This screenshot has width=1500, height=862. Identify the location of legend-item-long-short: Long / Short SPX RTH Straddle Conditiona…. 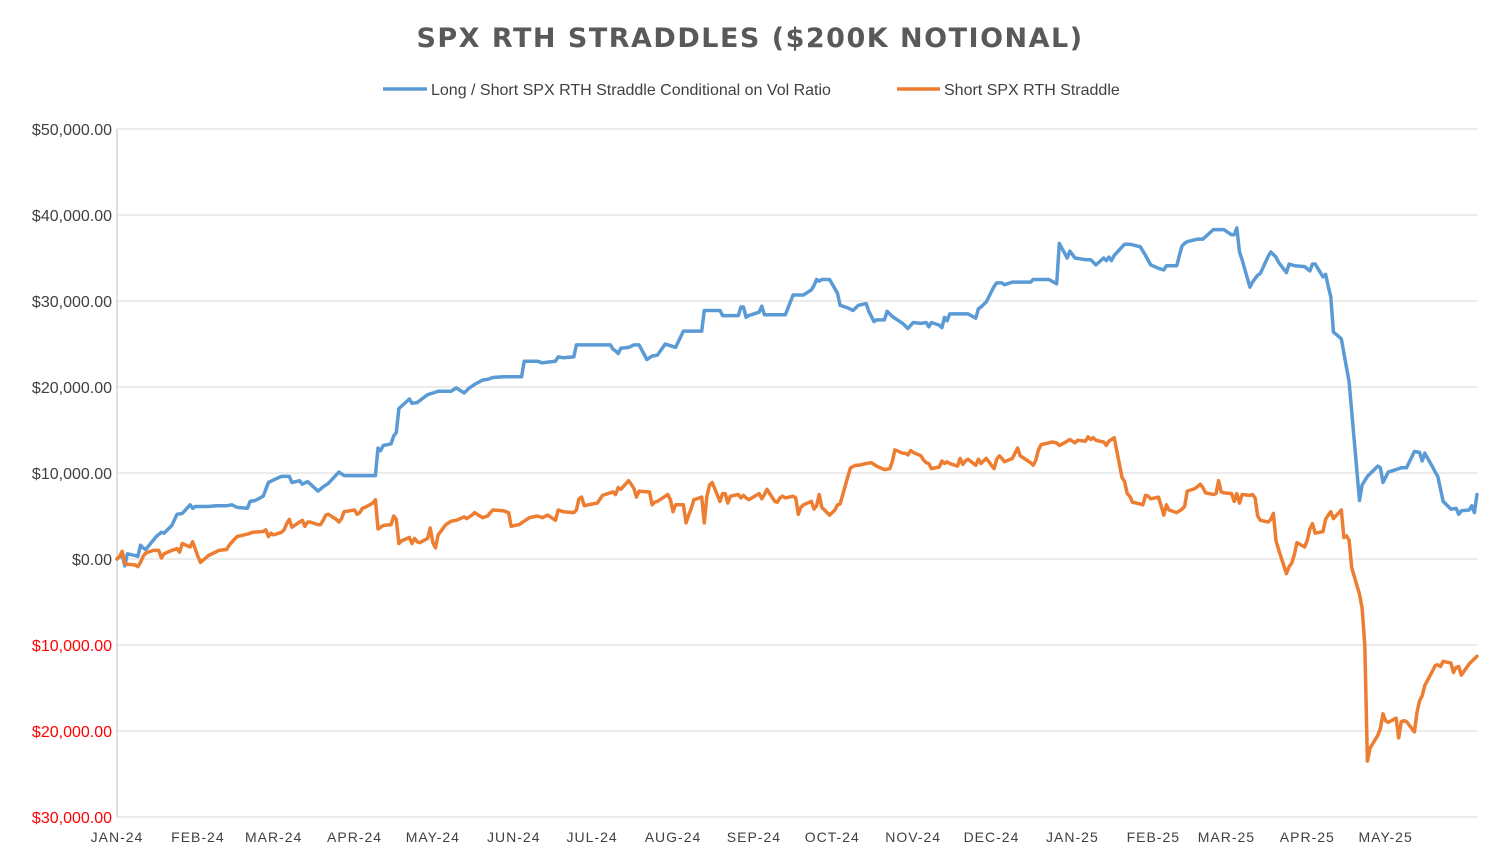
(607, 90).